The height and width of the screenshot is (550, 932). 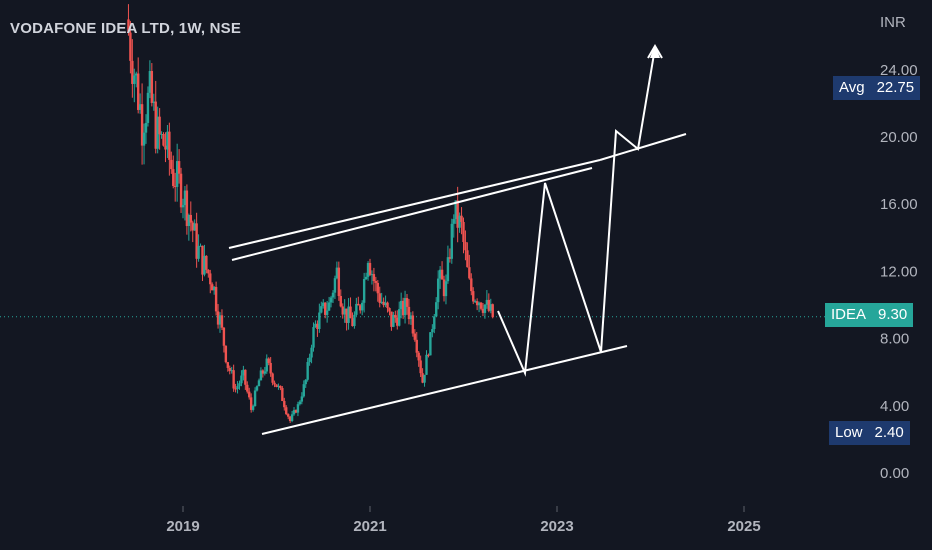 I want to click on currency-label: INR, so click(x=893, y=22).